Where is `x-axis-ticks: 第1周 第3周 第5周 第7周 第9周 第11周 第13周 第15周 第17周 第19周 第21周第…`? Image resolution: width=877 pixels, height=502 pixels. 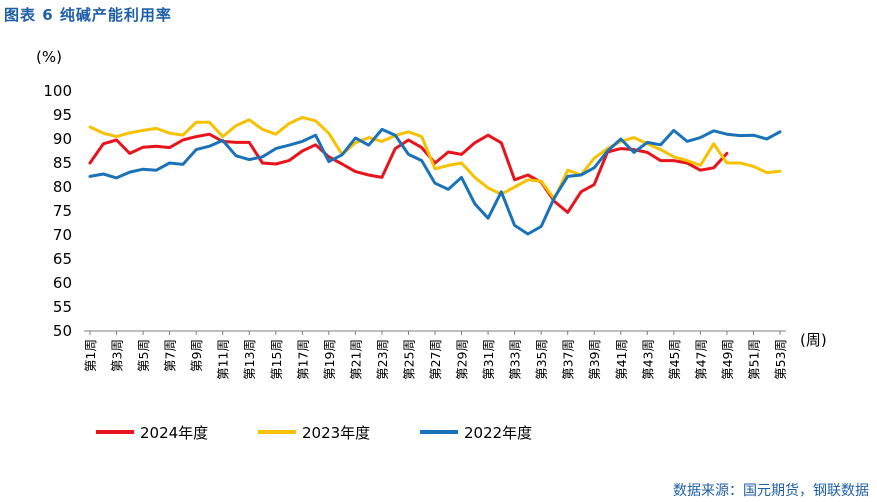
x-axis-ticks: 第1周 第3周 第5周 第7周 第9周 第11周 第13周 第15周 第17周 第19周 第21周第… is located at coordinates (435, 355).